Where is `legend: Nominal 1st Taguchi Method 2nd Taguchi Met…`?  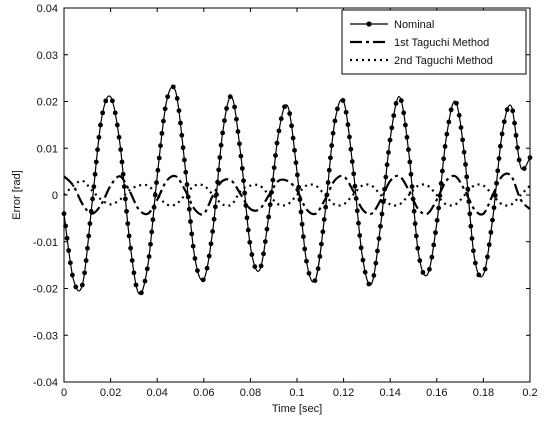 legend: Nominal 1st Taguchi Method 2nd Taguchi Met… is located at coordinates (434, 42).